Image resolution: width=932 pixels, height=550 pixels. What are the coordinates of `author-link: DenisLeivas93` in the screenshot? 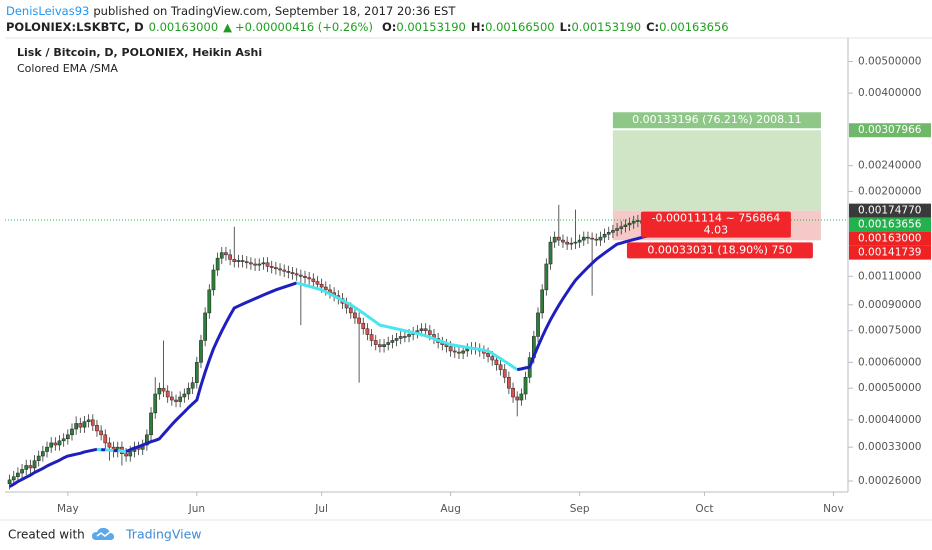 It's located at (47, 11).